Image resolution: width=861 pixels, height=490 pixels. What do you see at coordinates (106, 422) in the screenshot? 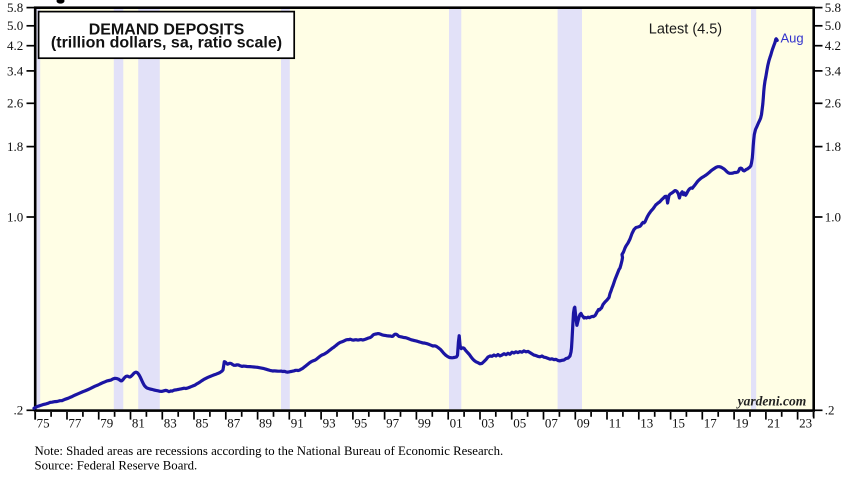
I see `svg-text: 79` at bounding box center [106, 422].